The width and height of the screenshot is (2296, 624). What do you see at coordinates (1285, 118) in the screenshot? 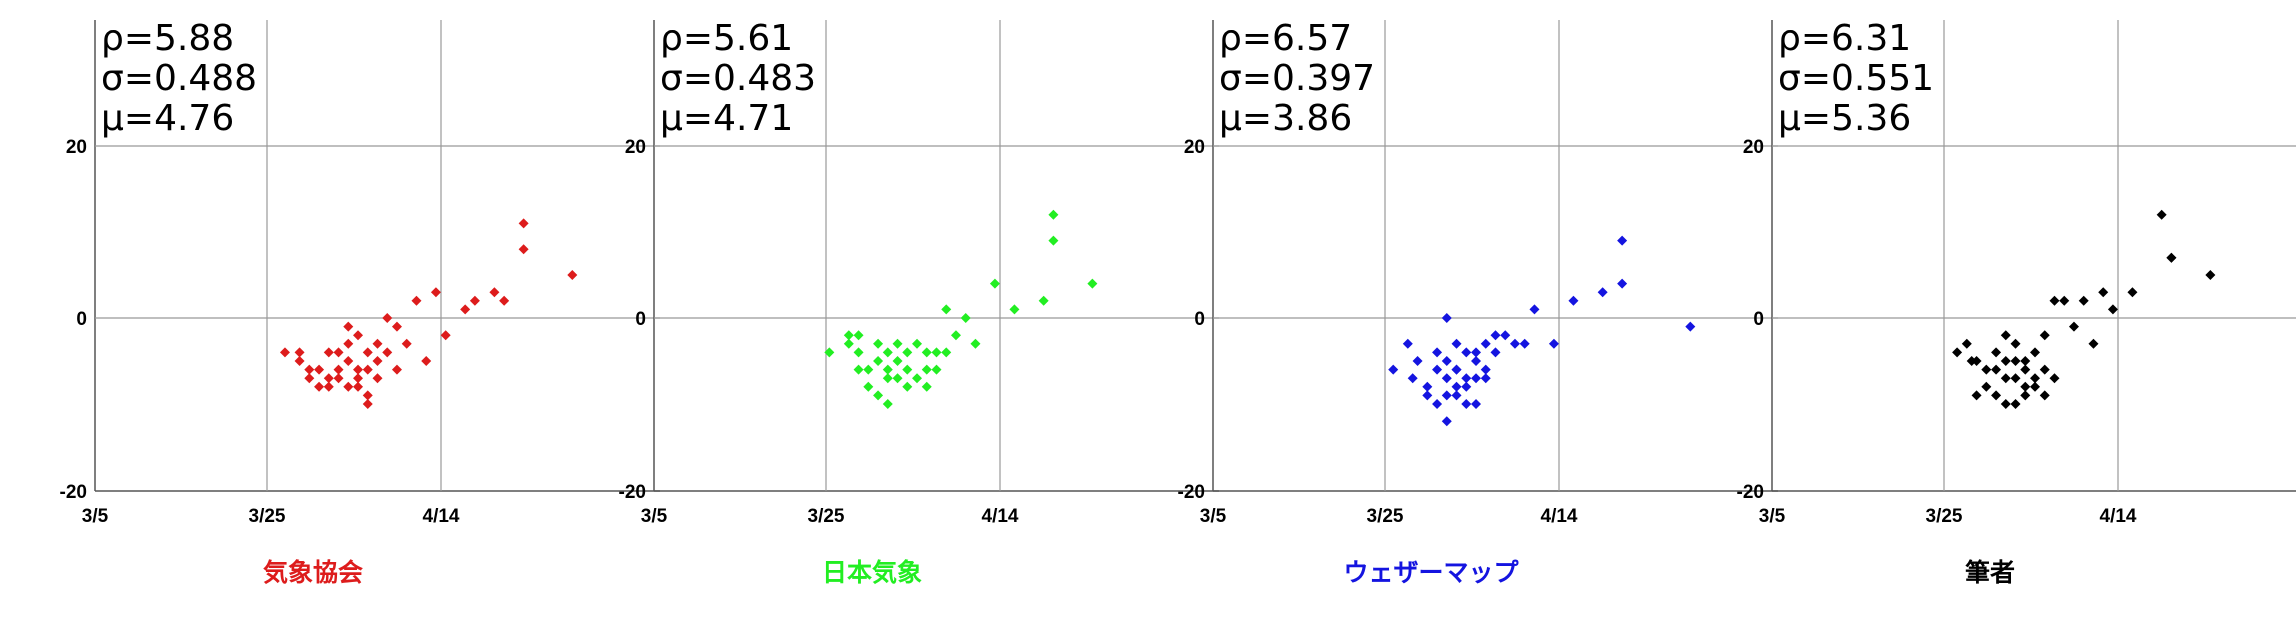
I see `stat-label: μ=3.86` at bounding box center [1285, 118].